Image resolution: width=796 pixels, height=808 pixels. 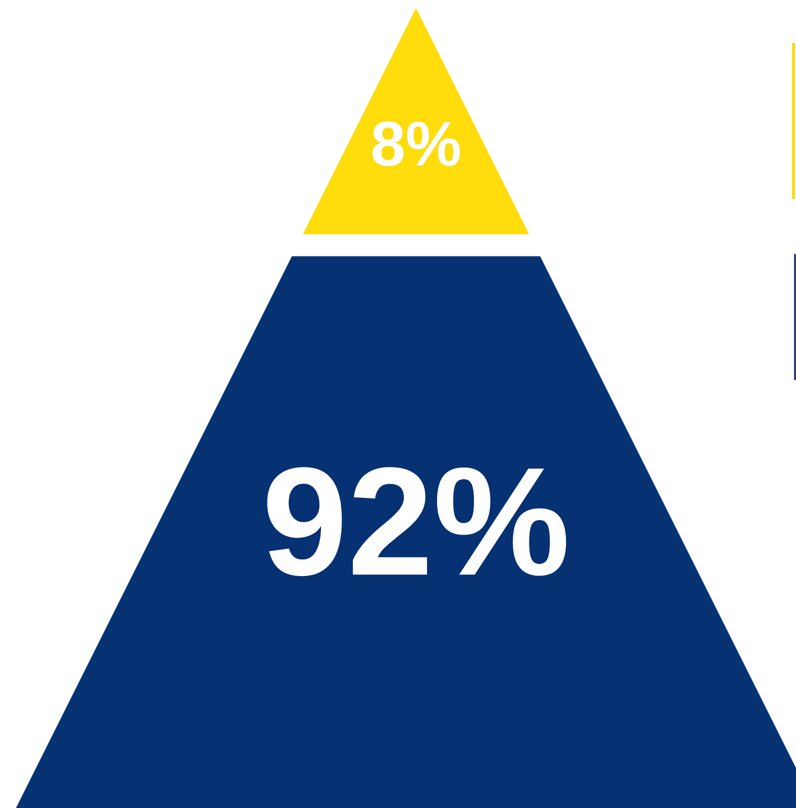 I want to click on data-label: 8%, so click(x=416, y=145).